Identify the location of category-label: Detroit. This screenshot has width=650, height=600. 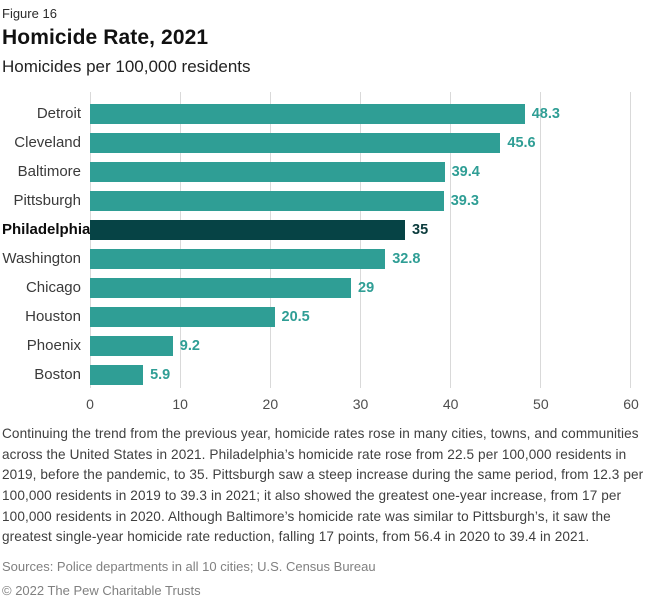
(58, 114).